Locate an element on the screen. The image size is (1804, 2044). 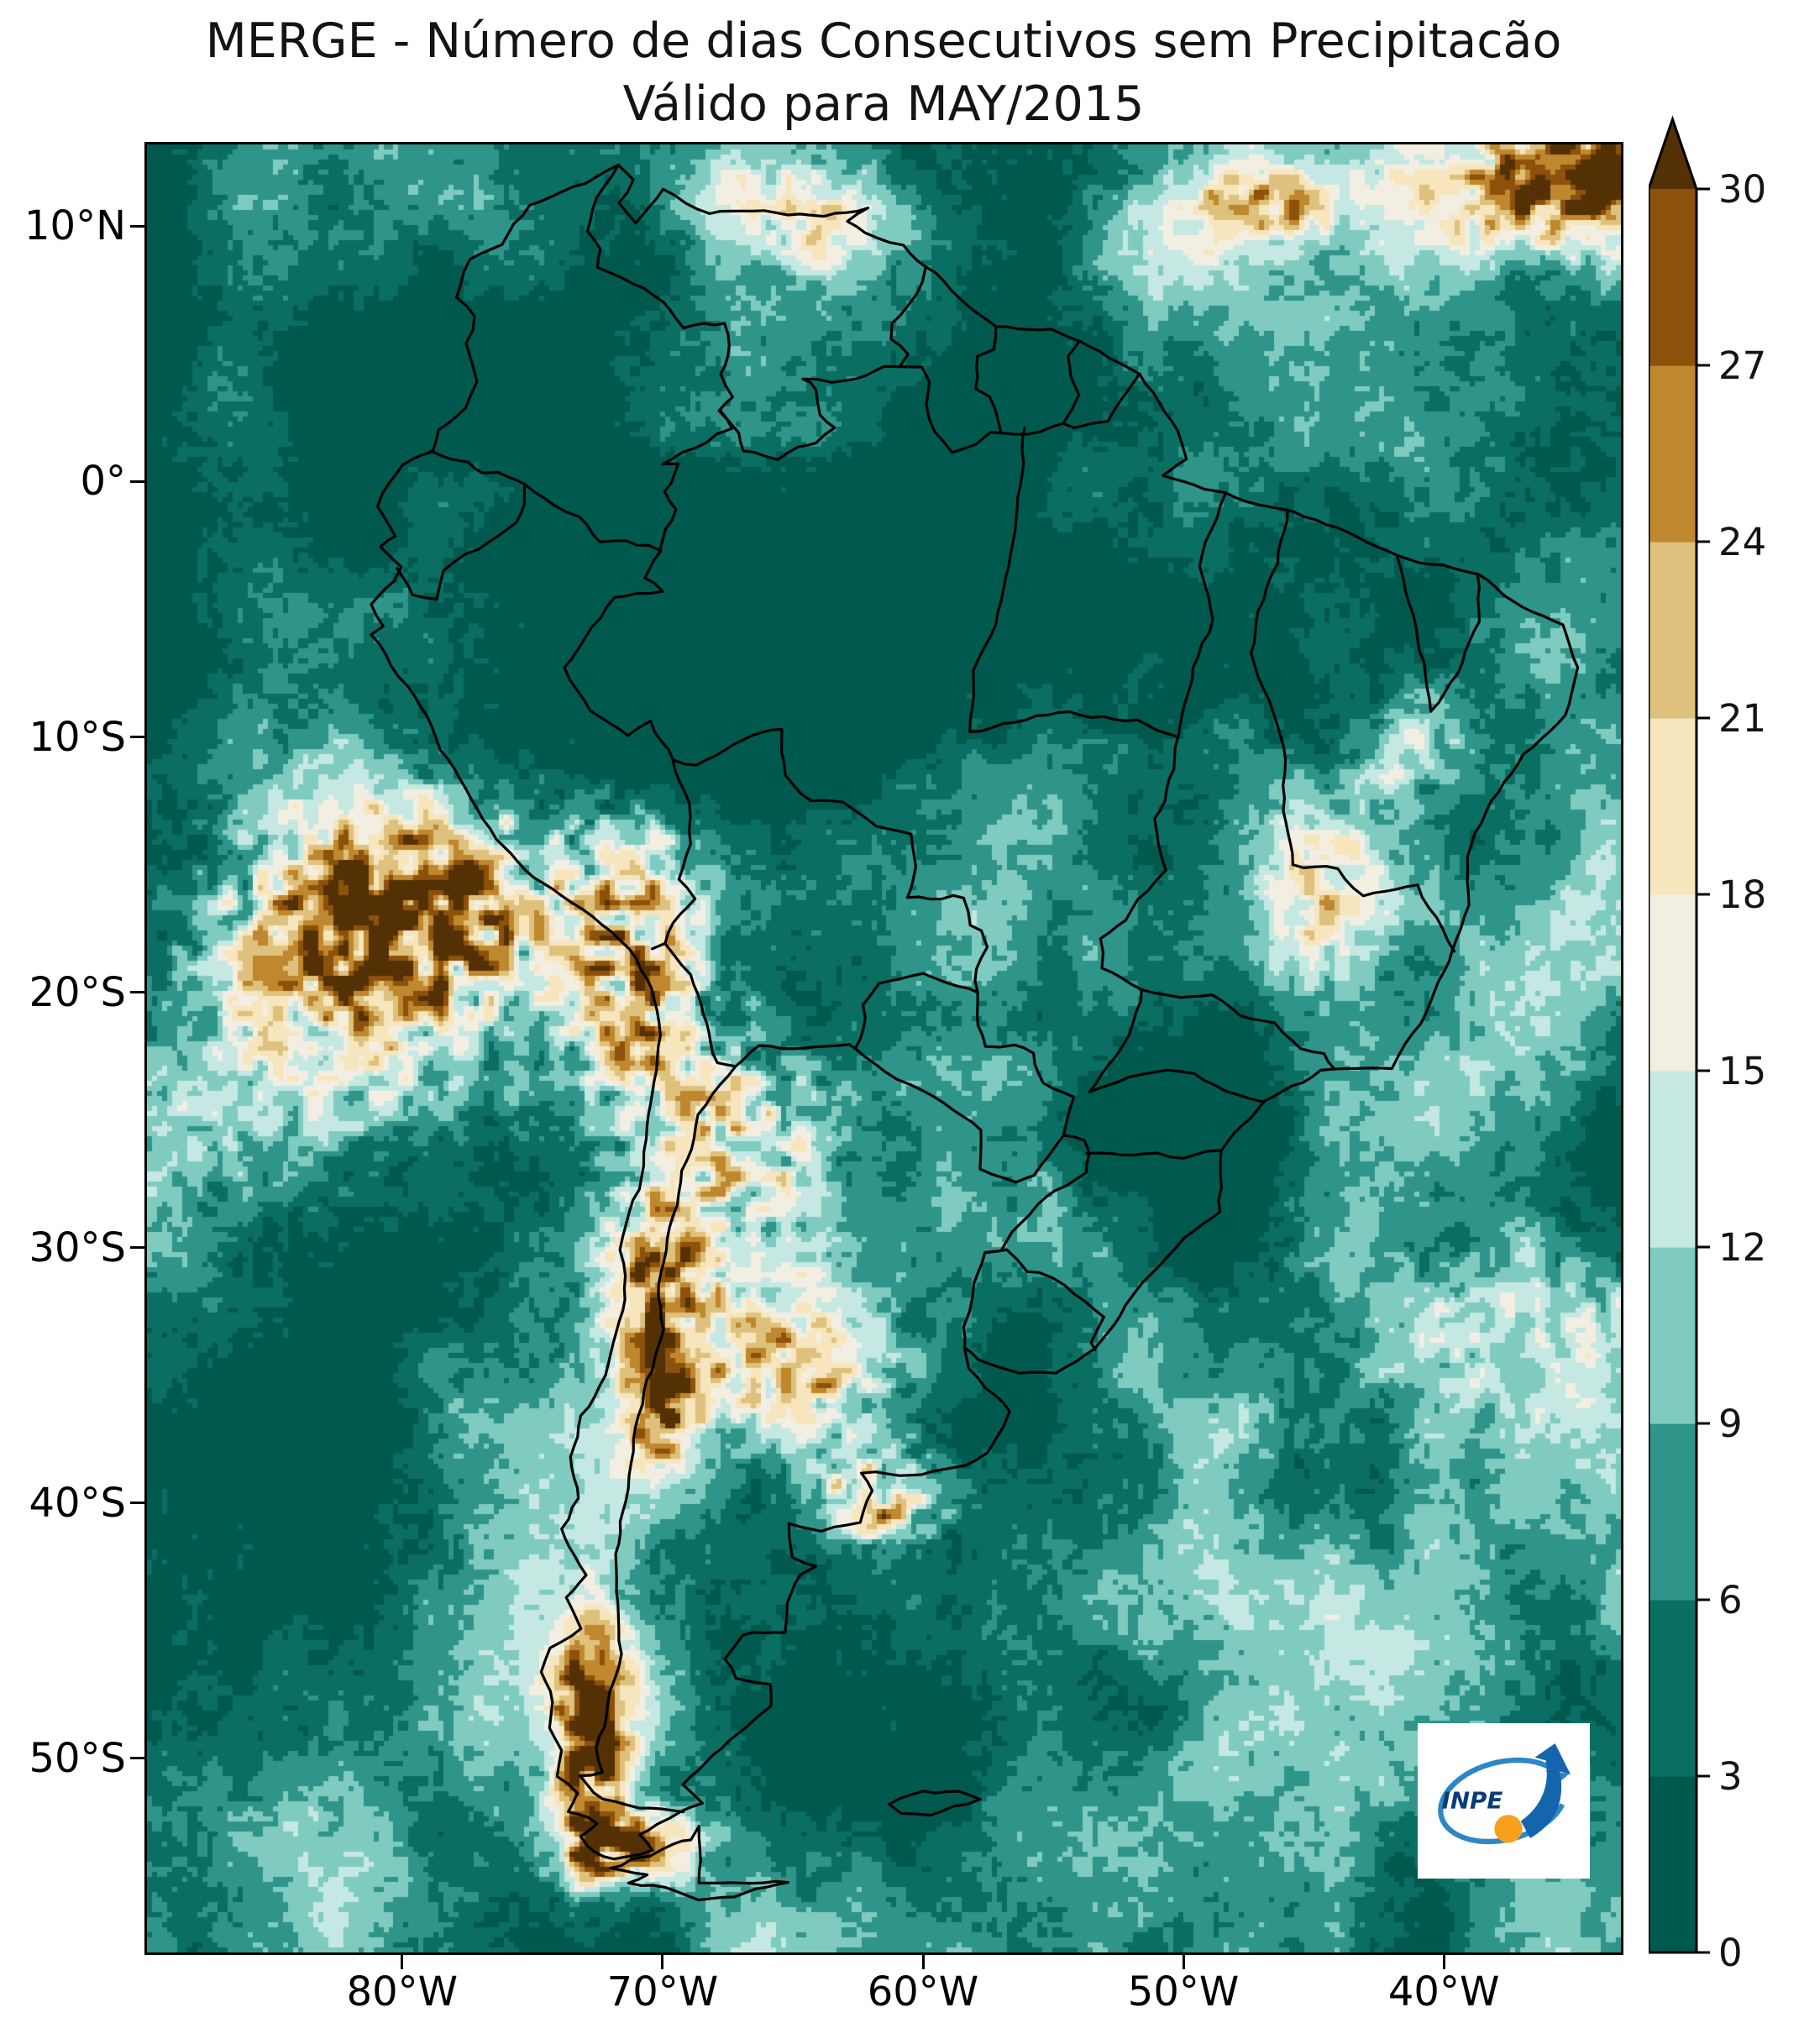
x-tick-label: 50°W is located at coordinates (1183, 1991).